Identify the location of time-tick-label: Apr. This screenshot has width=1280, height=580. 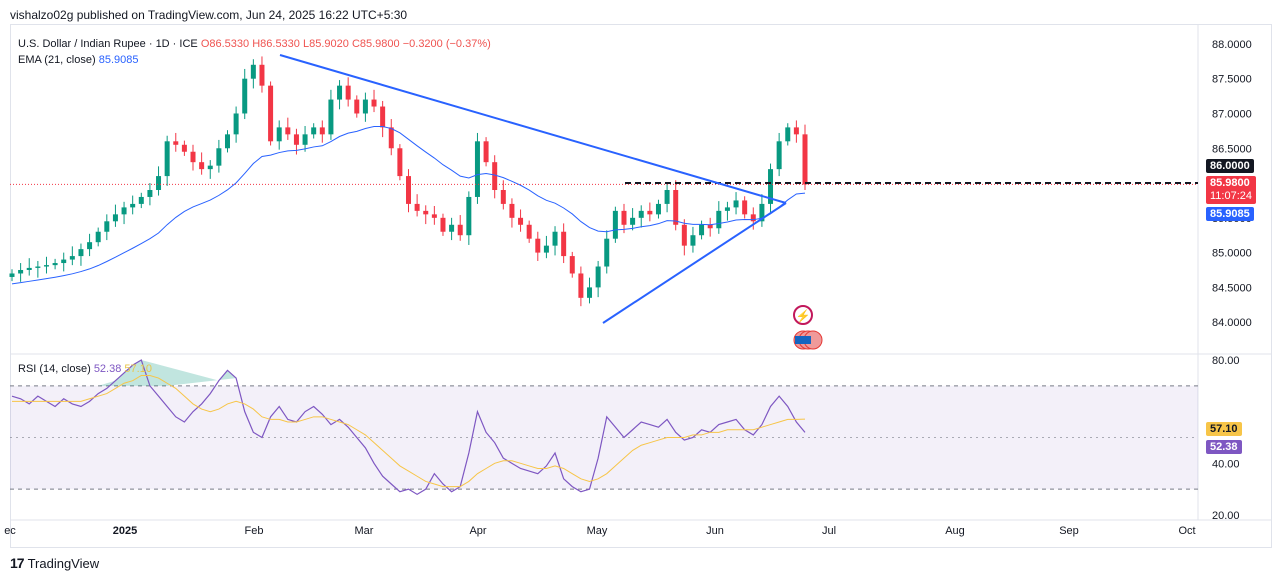
(477, 531).